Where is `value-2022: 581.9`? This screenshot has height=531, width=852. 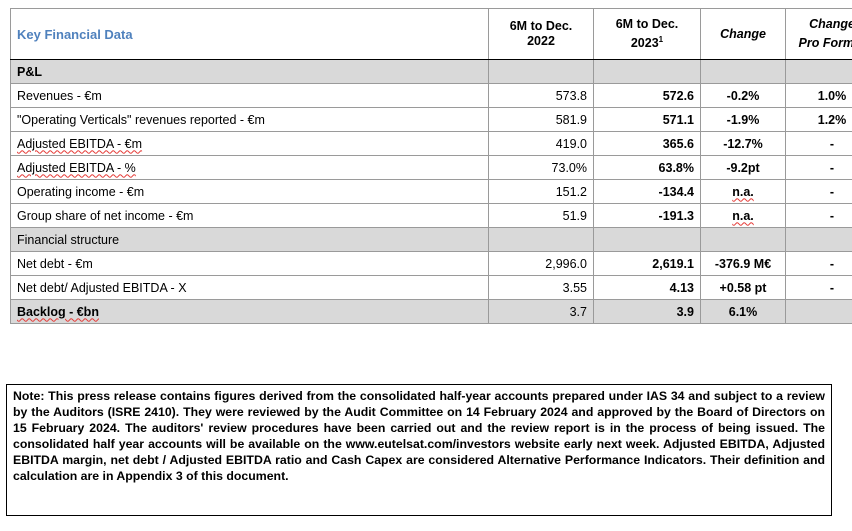
value-2022: 581.9 is located at coordinates (541, 119).